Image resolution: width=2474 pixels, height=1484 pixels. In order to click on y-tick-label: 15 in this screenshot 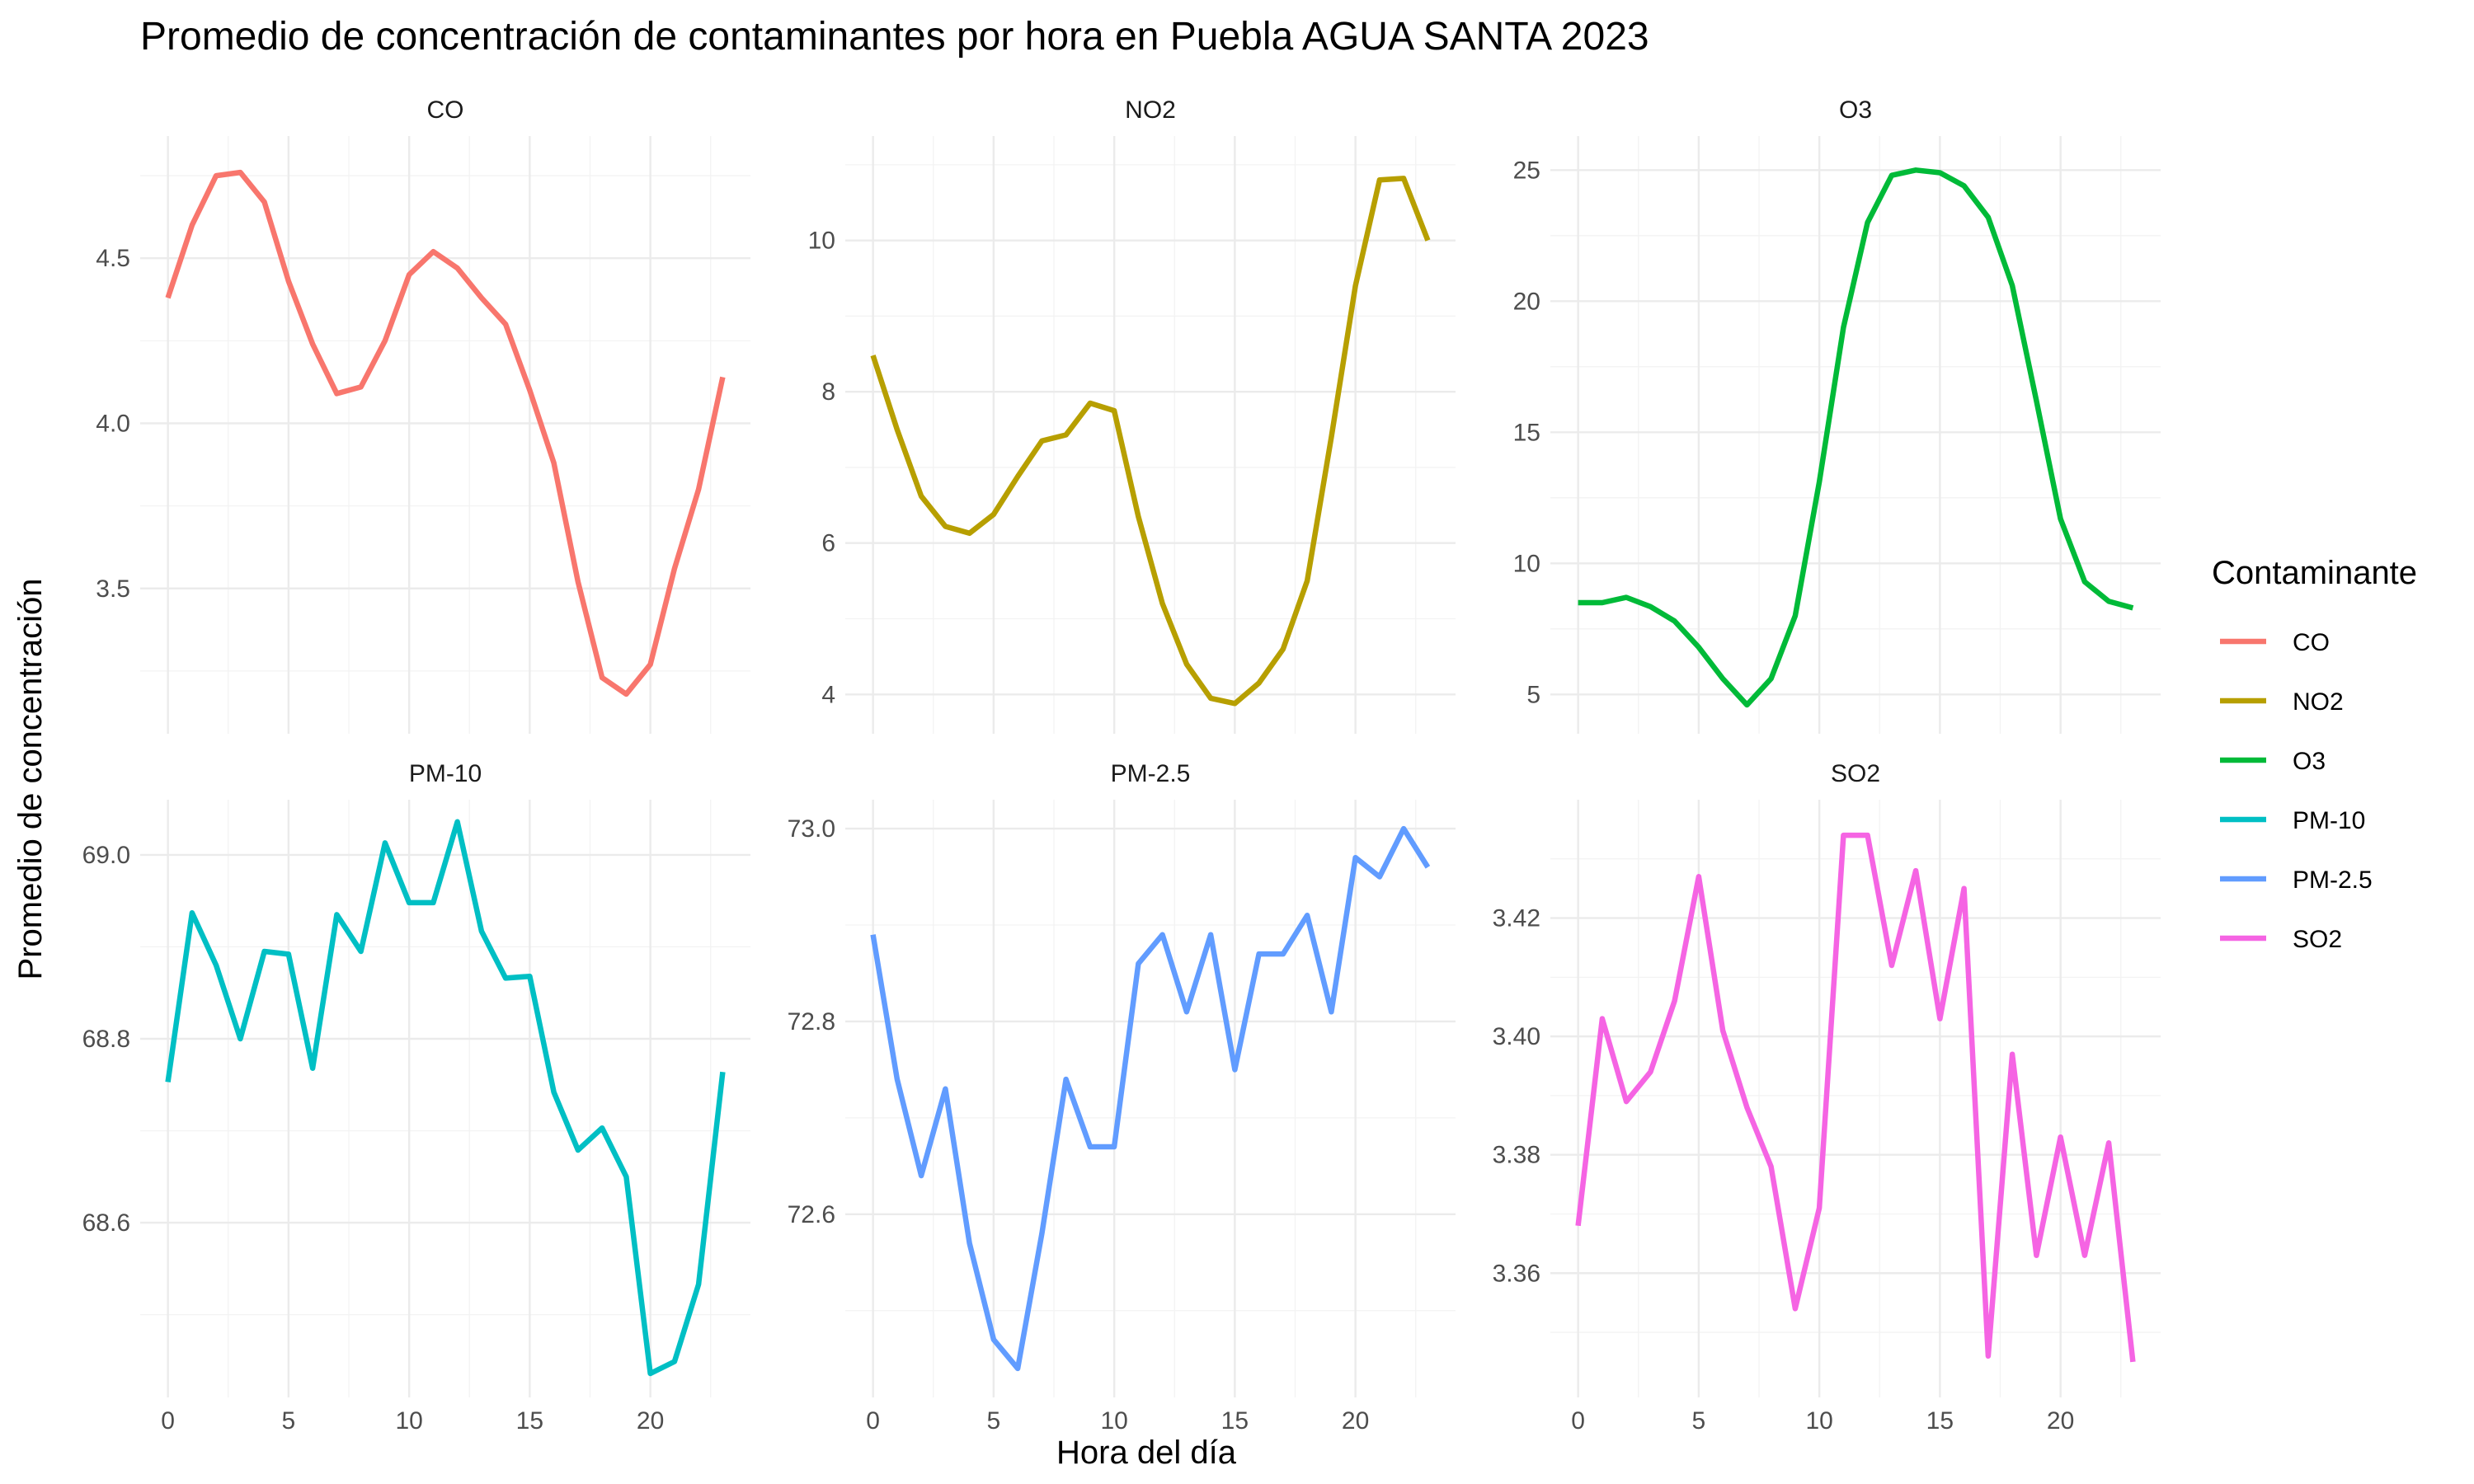, I will do `click(1526, 432)`.